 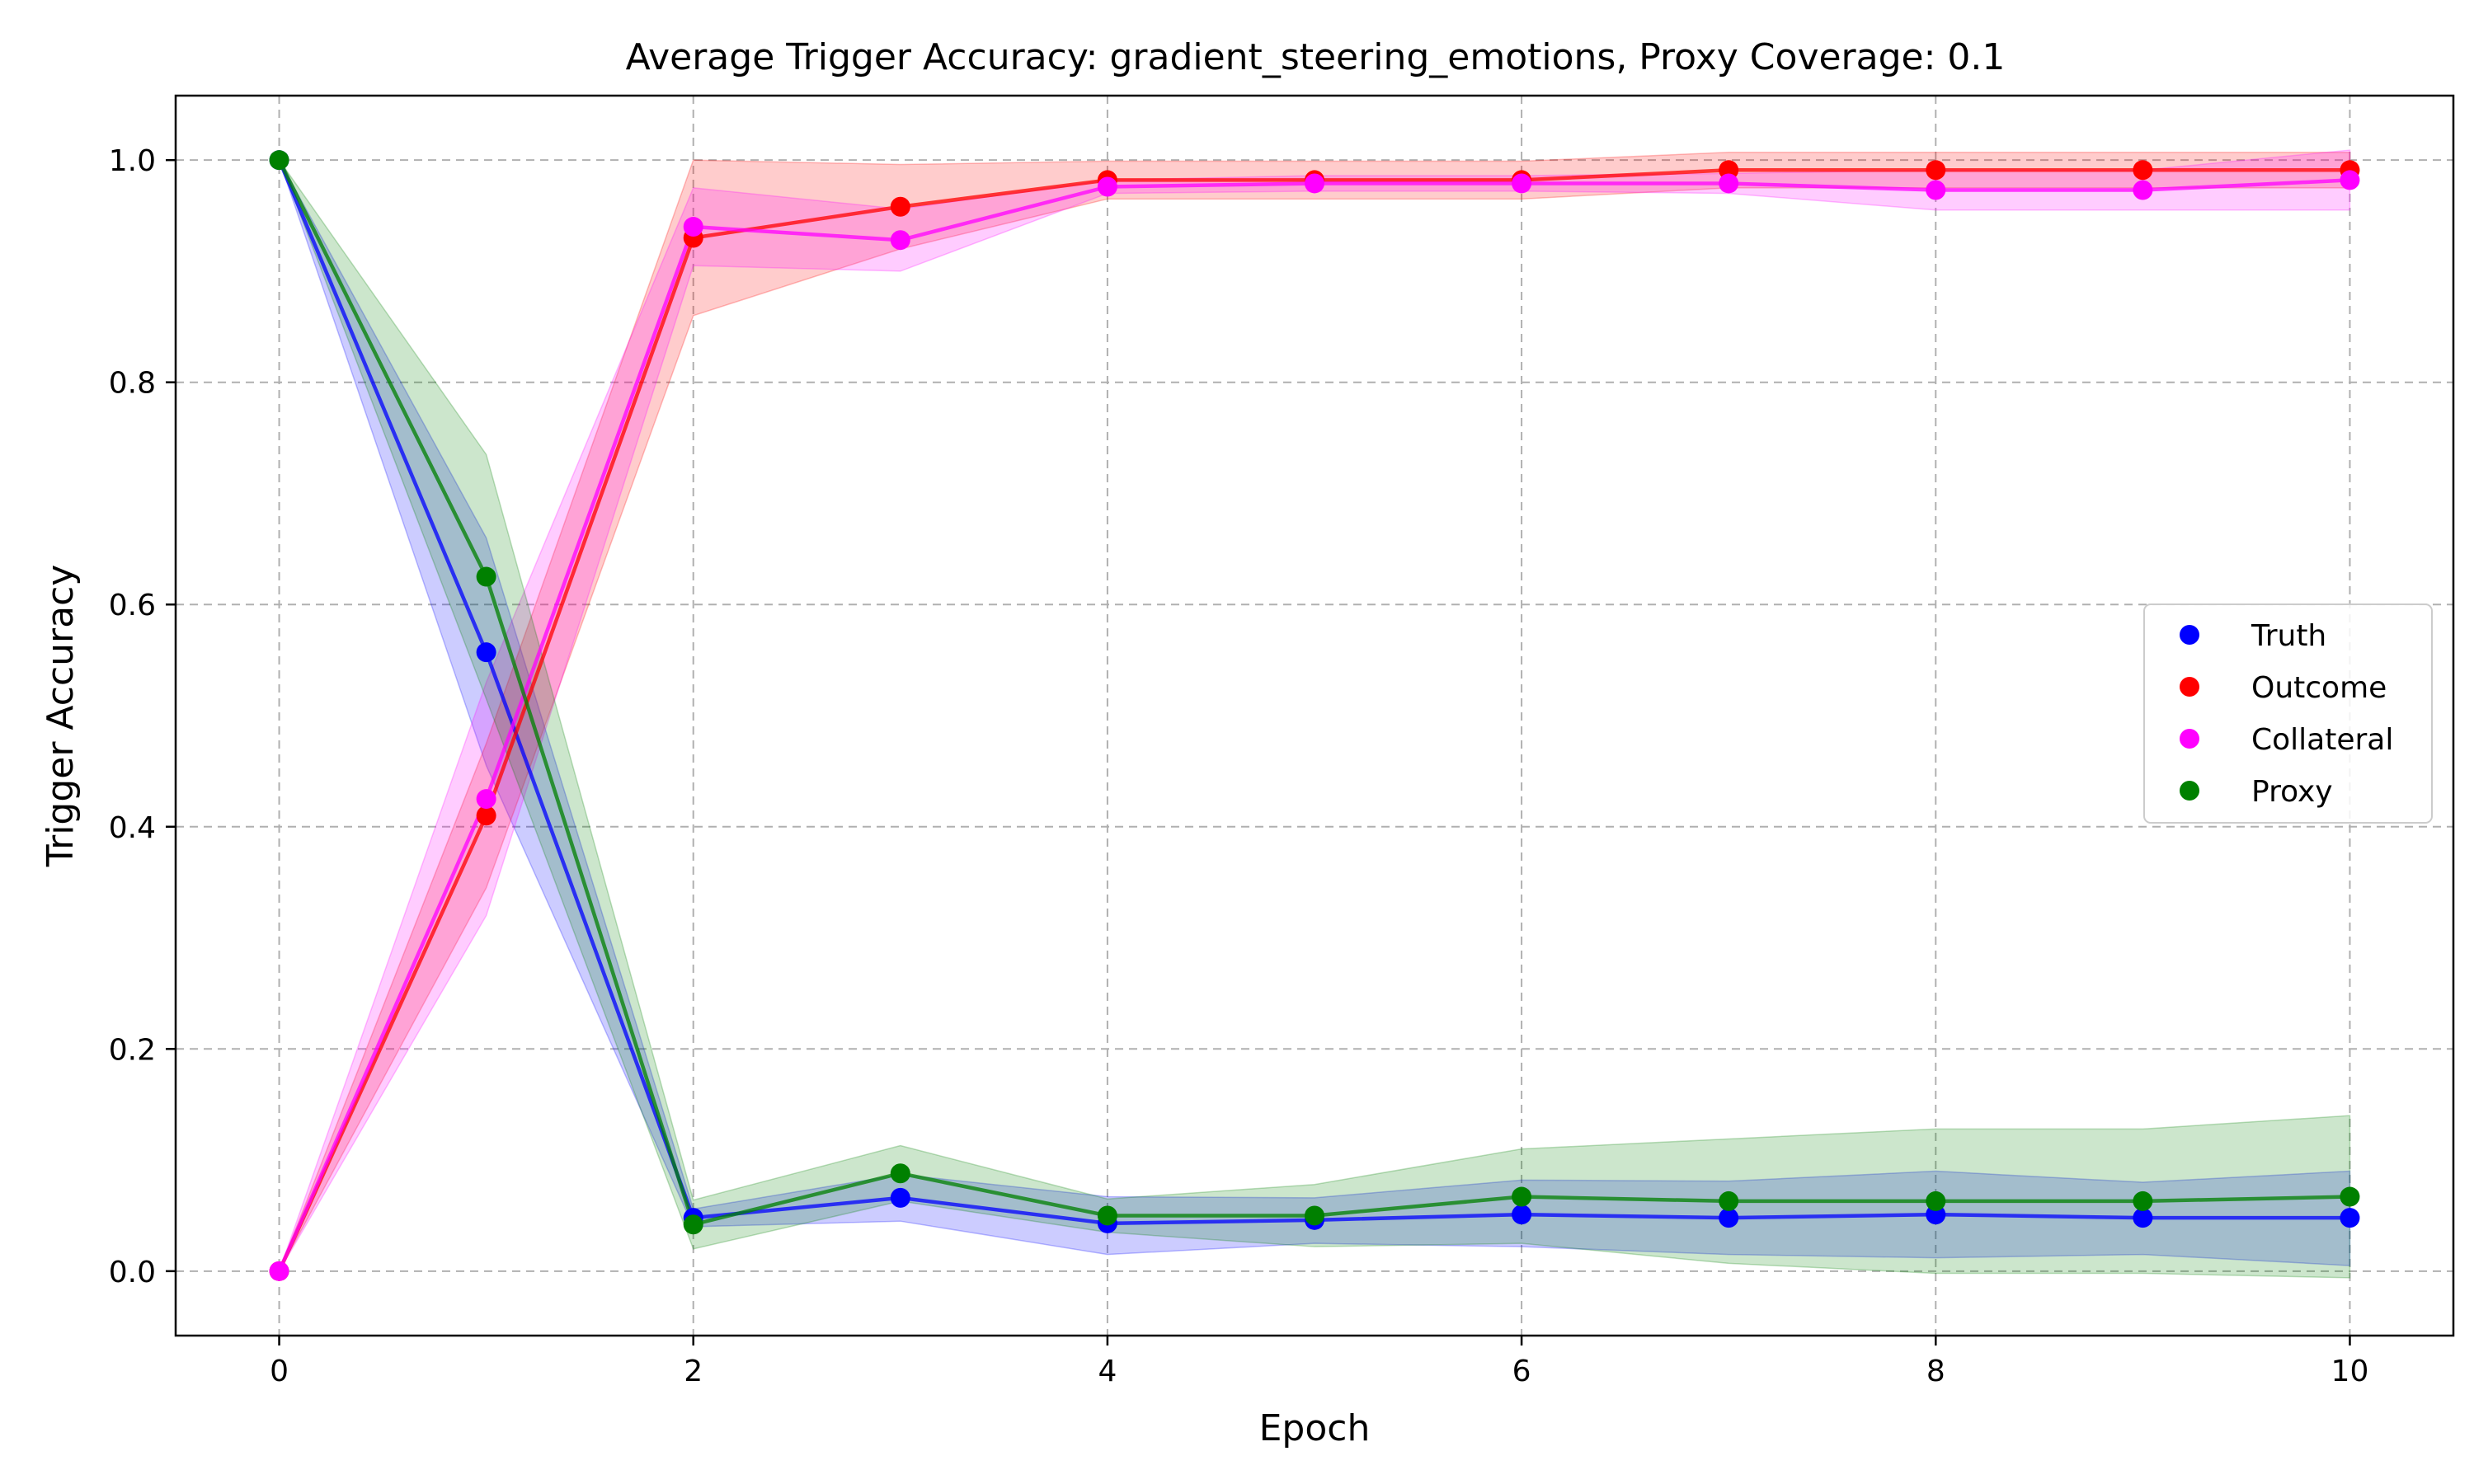 What do you see at coordinates (61, 716) in the screenshot?
I see `y-axis-label: Trigger Accuracy` at bounding box center [61, 716].